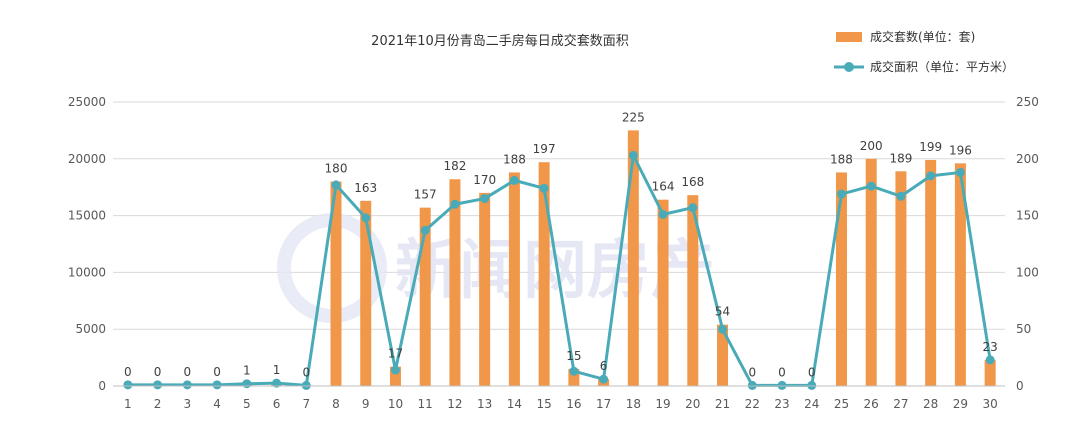 Image resolution: width=1080 pixels, height=429 pixels. Describe the element at coordinates (573, 356) in the screenshot. I see `data-label: 15` at that location.